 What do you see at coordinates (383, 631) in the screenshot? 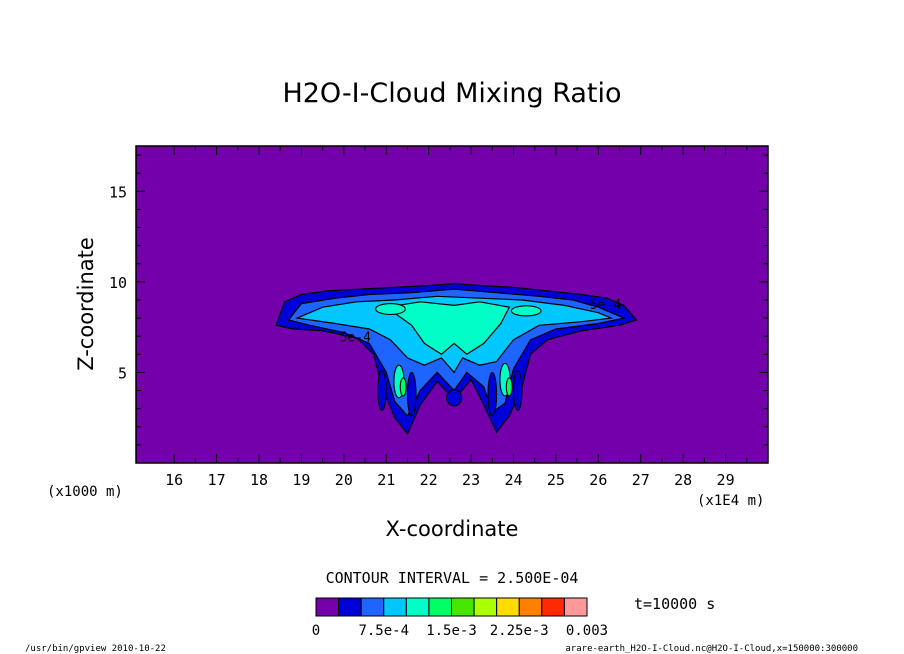
I see `colorbar-tick-label: 7.5e-4` at bounding box center [383, 631].